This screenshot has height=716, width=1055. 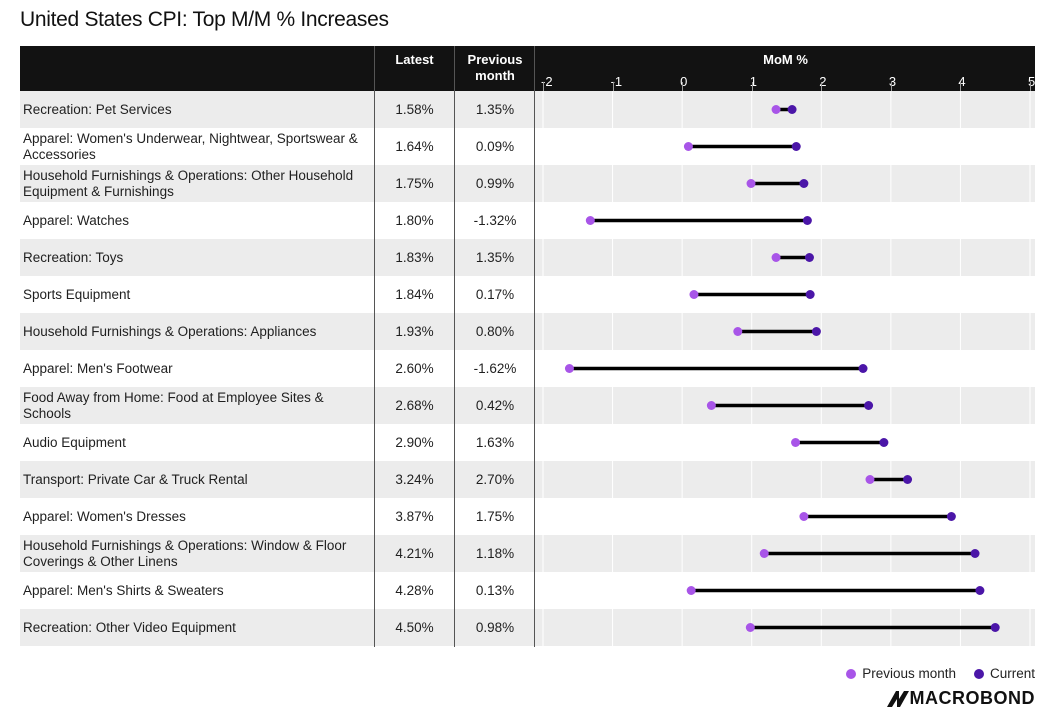 What do you see at coordinates (495, 516) in the screenshot?
I see `previous-value: 1.75%` at bounding box center [495, 516].